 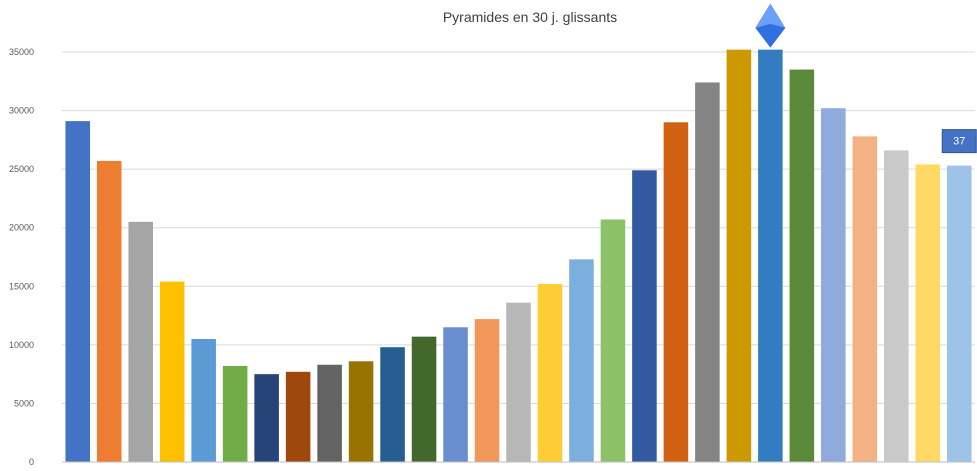 What do you see at coordinates (21, 345) in the screenshot?
I see `y-tick-label: 10000` at bounding box center [21, 345].